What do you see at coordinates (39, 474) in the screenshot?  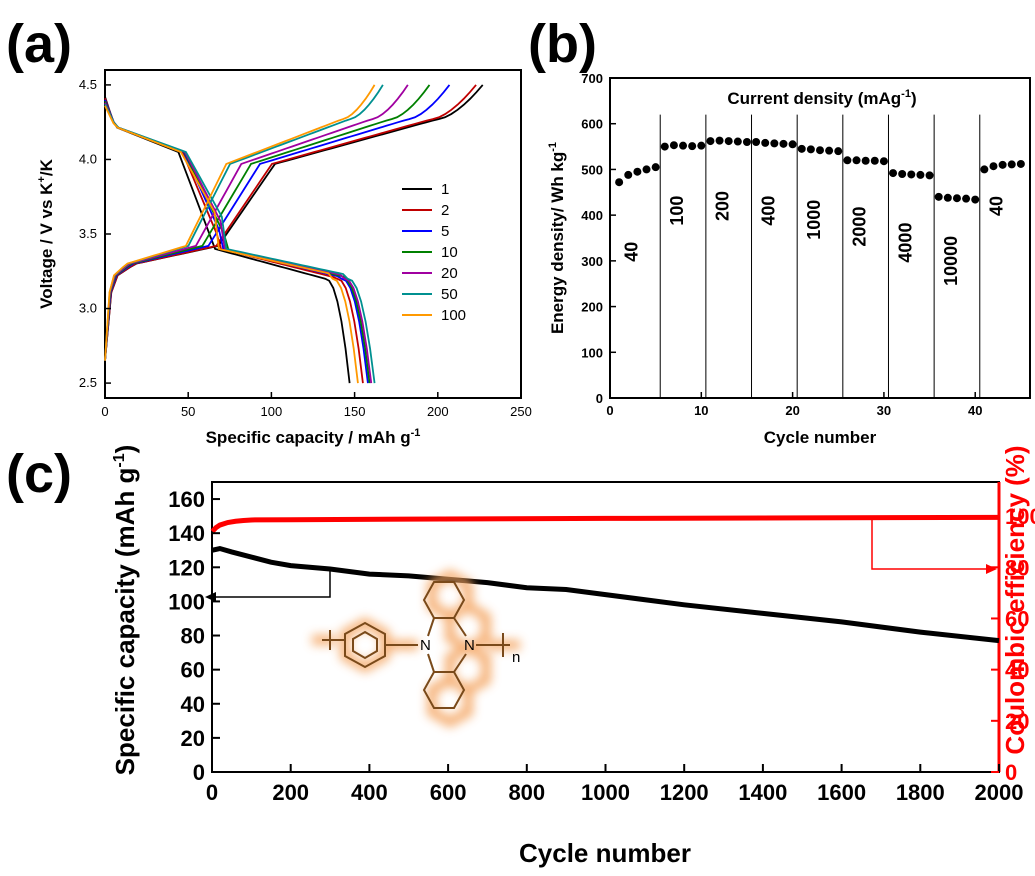 I see `panel-label-c: (c)` at bounding box center [39, 474].